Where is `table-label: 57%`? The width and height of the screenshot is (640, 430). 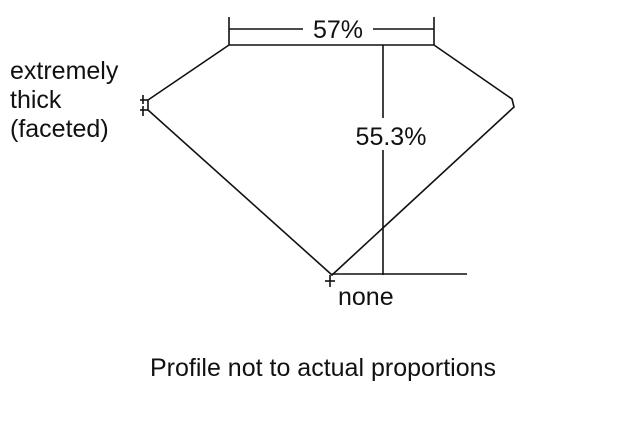 table-label: 57% is located at coordinates (338, 30).